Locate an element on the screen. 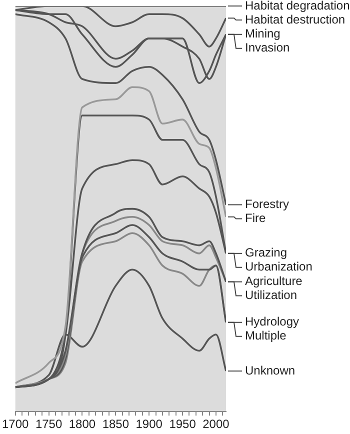 The image size is (350, 434). x-tick-label: 1950 is located at coordinates (182, 424).